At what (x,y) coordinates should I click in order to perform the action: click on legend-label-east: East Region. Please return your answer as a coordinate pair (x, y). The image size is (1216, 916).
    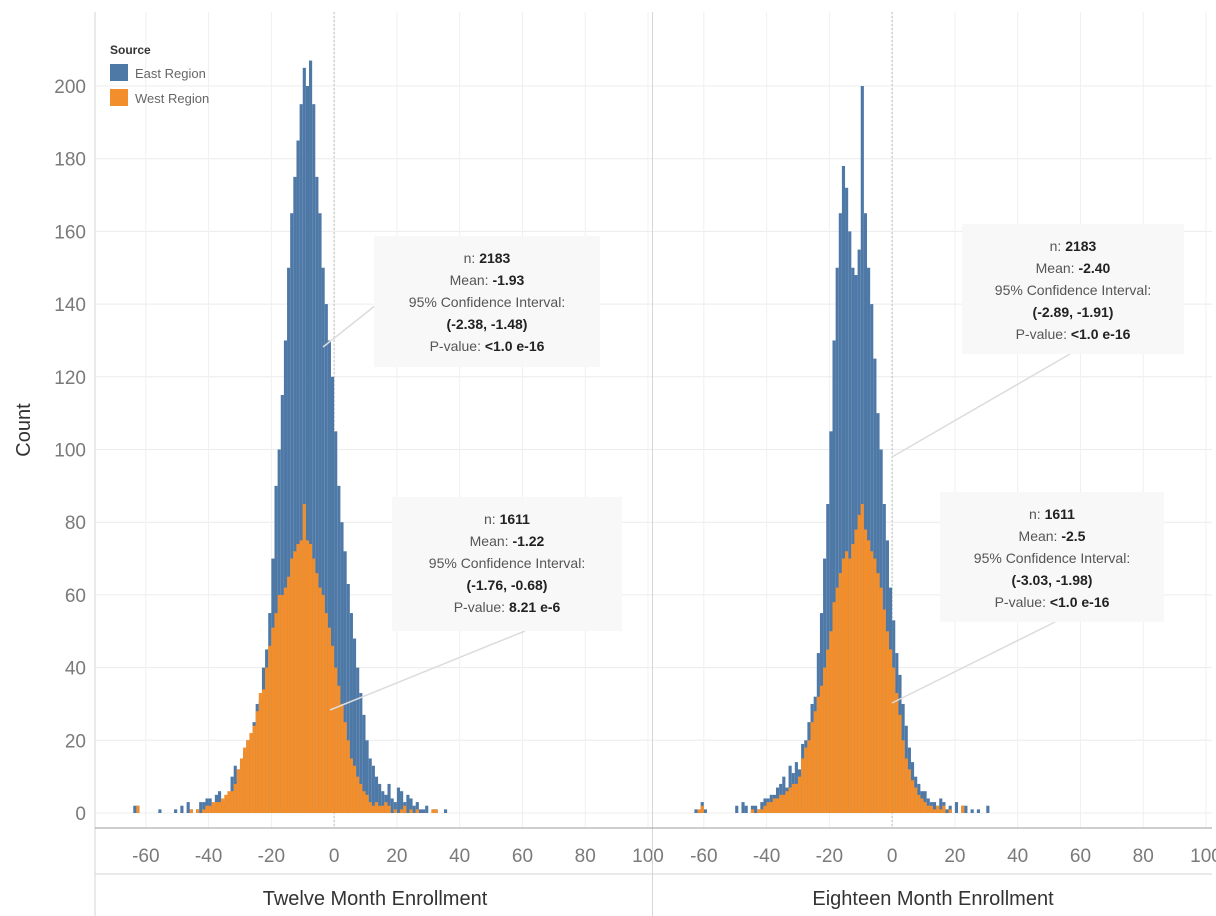
    Looking at the image, I should click on (170, 73).